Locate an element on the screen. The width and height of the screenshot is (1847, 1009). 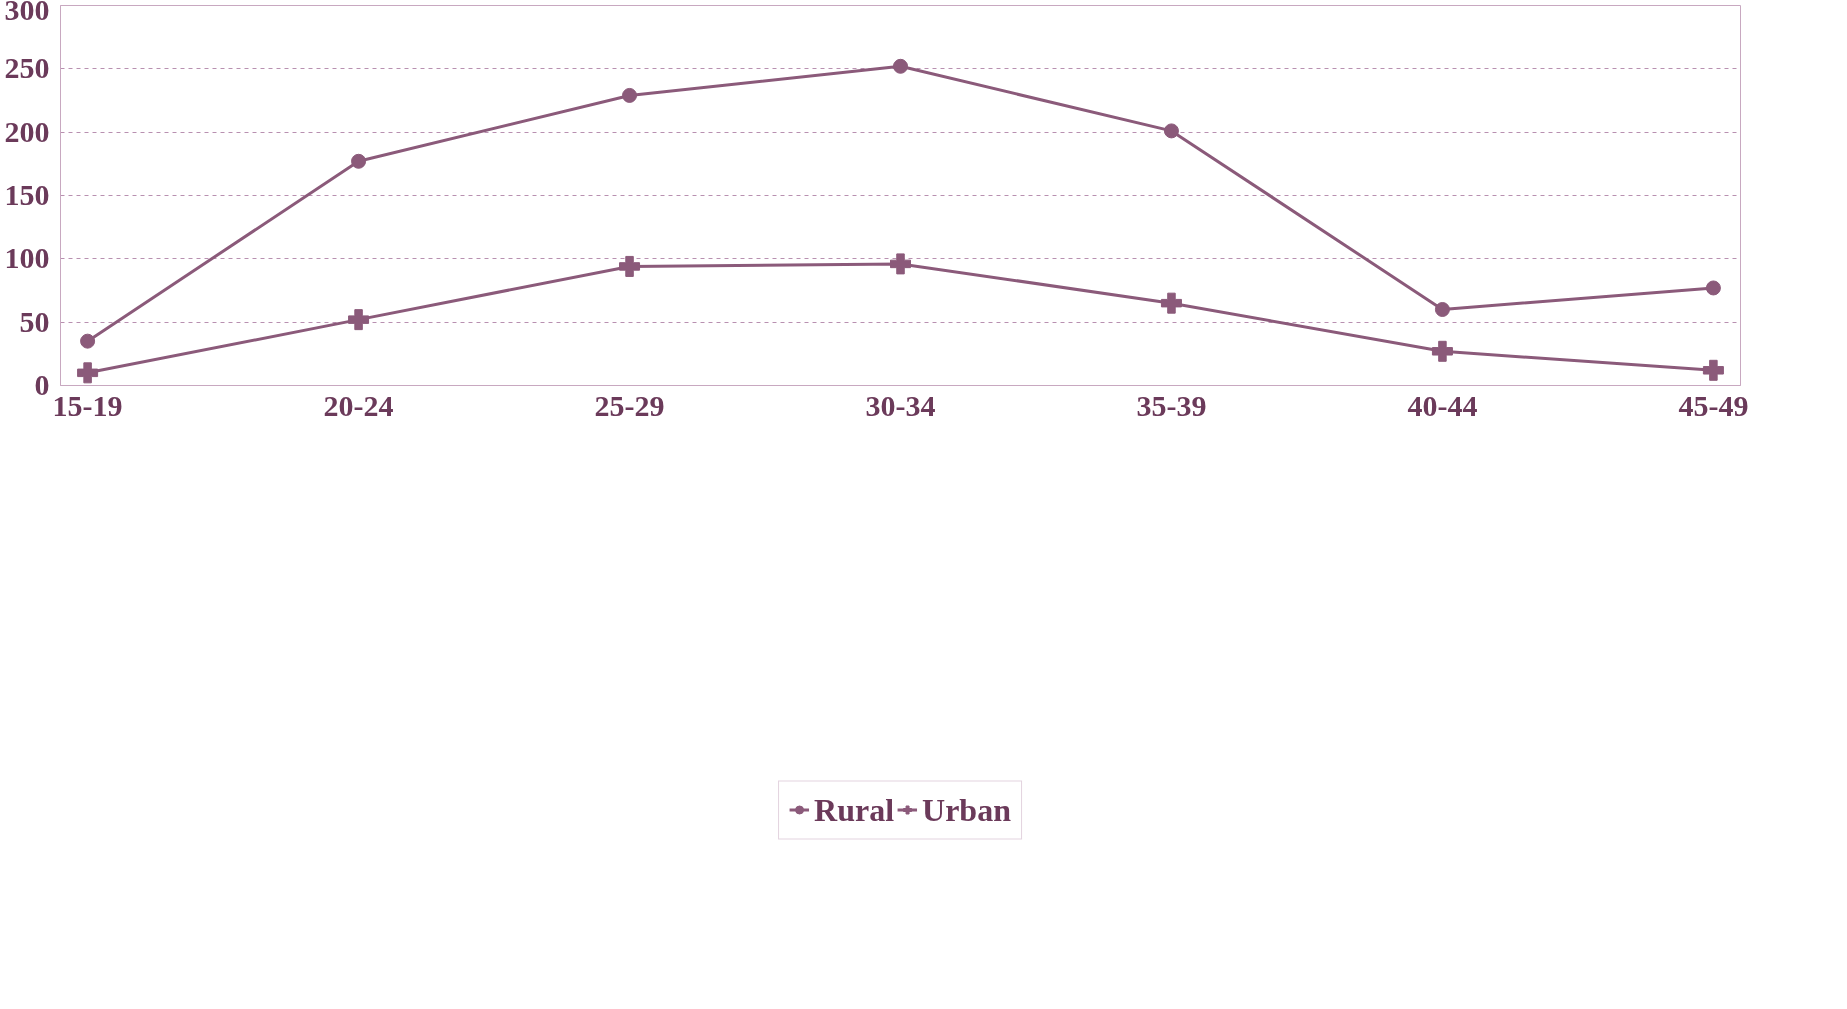
y-tick-label: 200 is located at coordinates (27, 131).